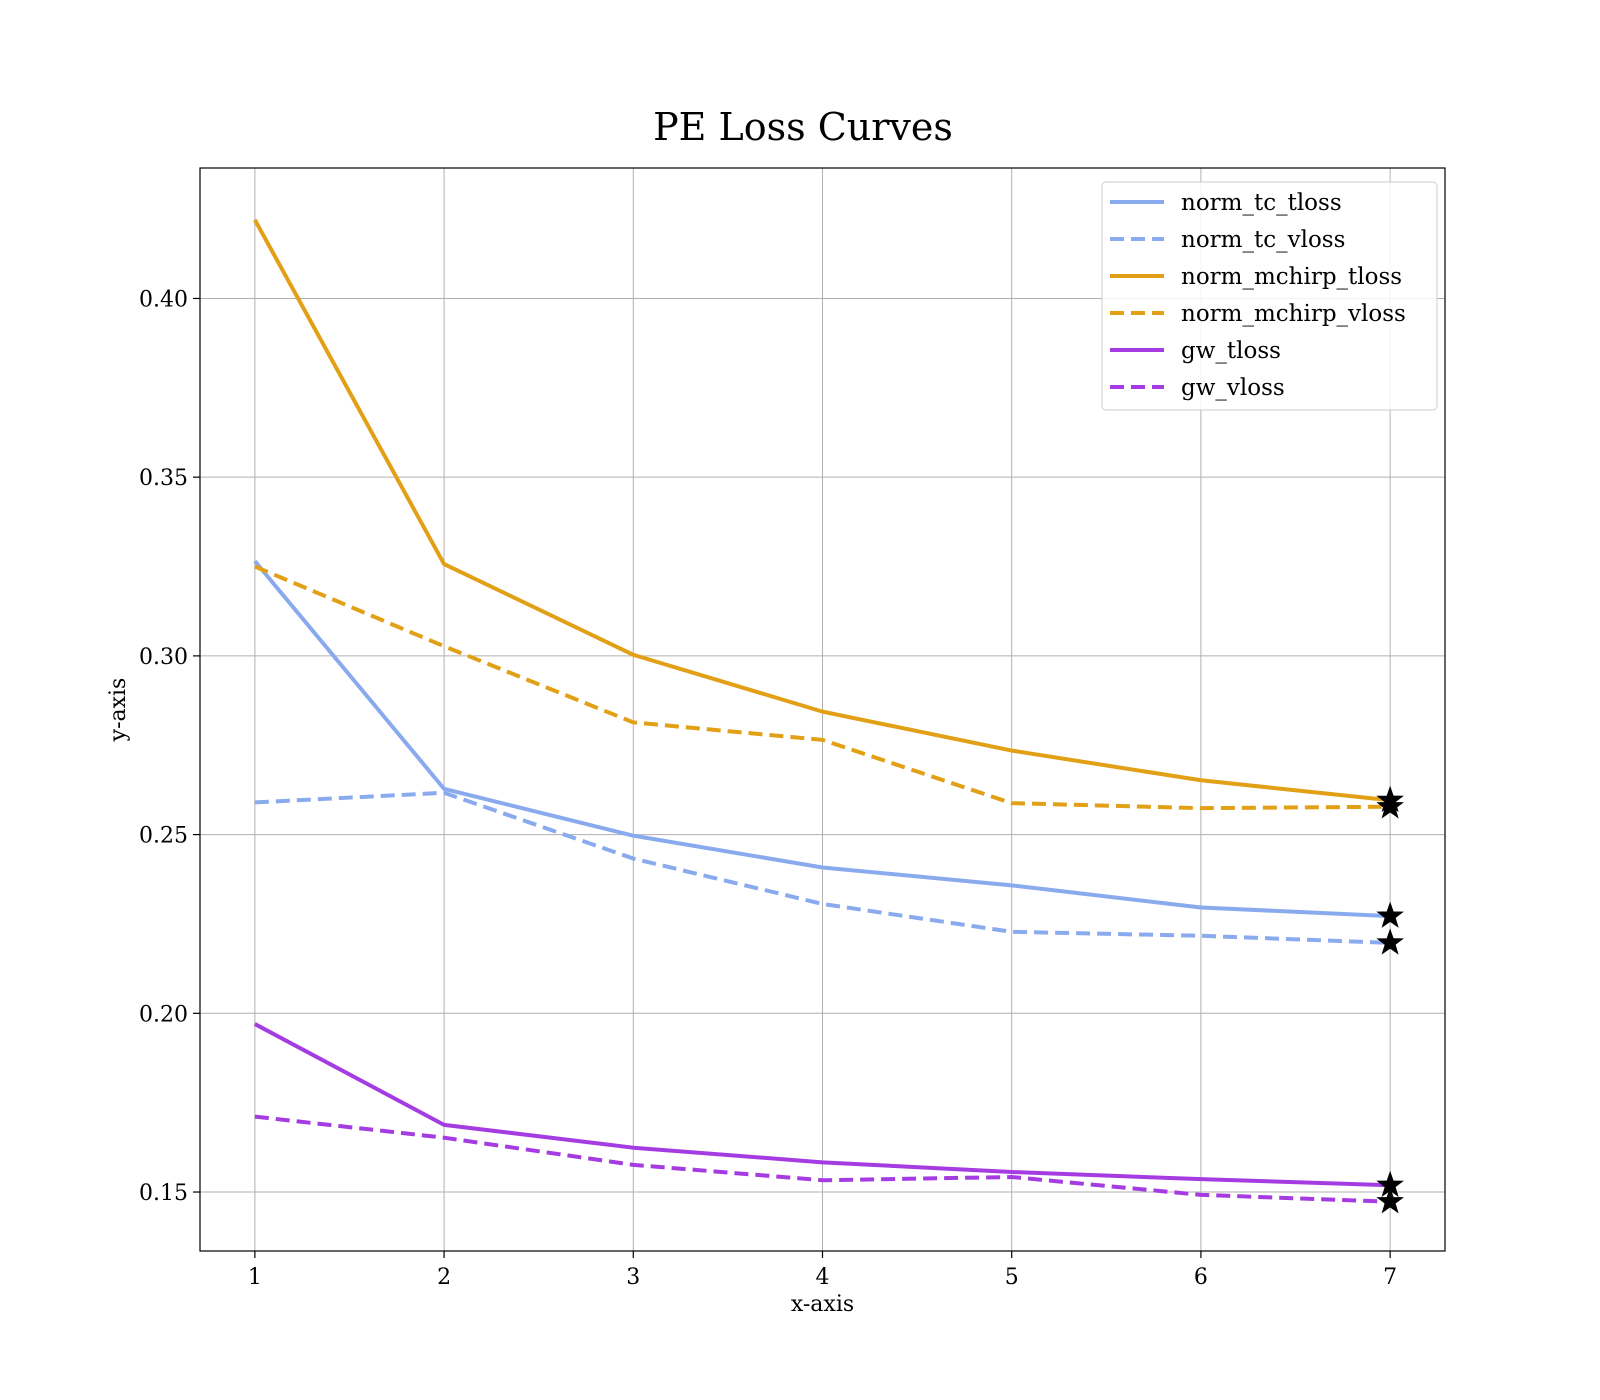 The image size is (1600, 1400). What do you see at coordinates (1231, 351) in the screenshot?
I see `legend-label: gw_tloss` at bounding box center [1231, 351].